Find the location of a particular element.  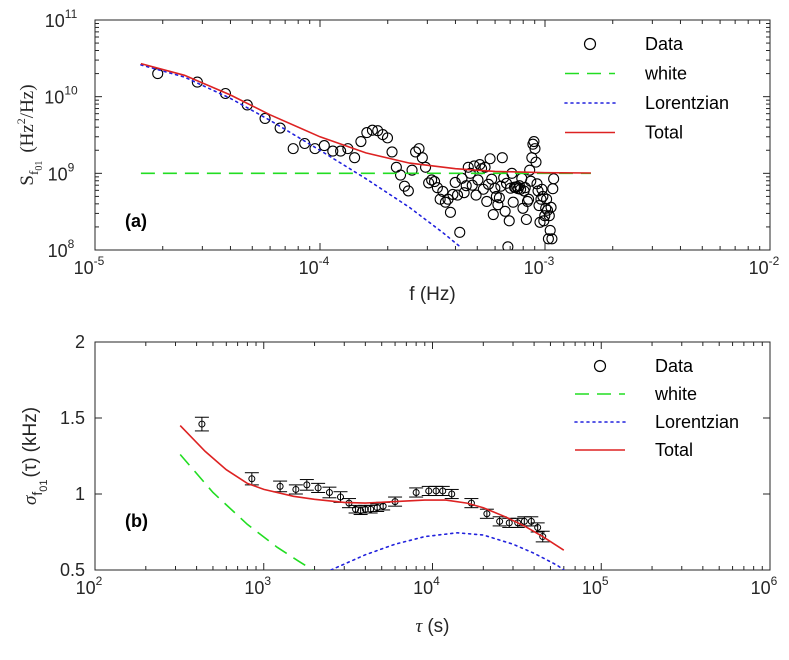

panel-a-legend-data-label: Data is located at coordinates (664, 44).